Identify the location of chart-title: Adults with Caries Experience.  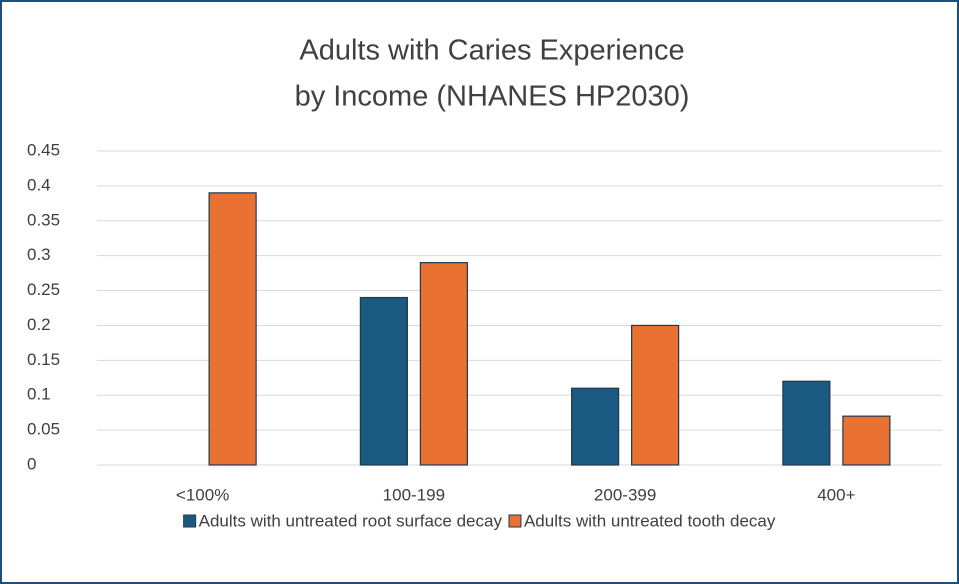
(491, 51).